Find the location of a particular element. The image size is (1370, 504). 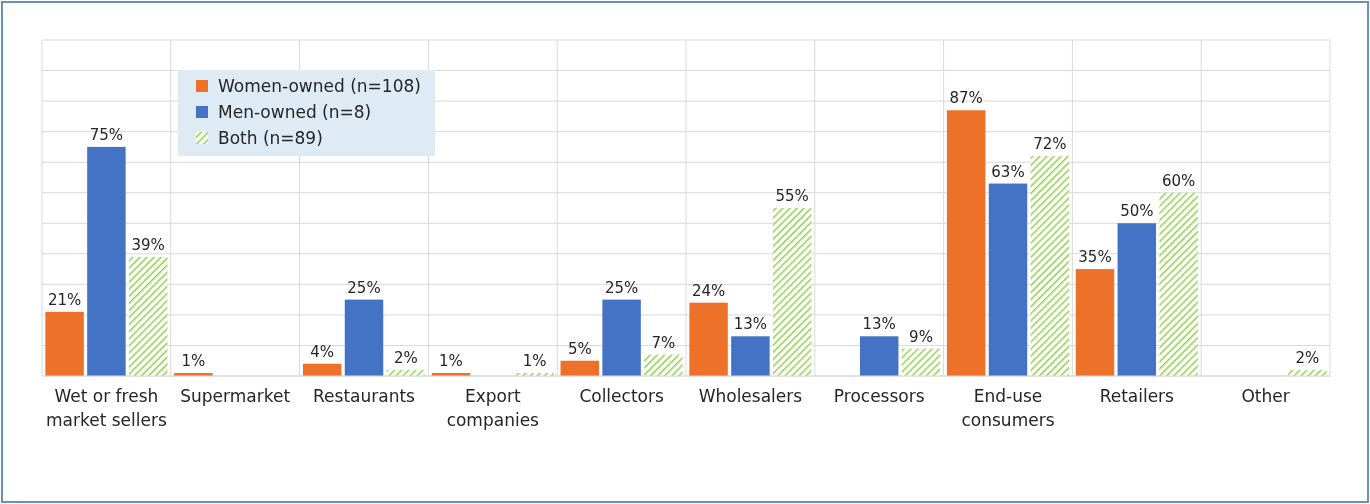

legend-label: Men-owned (n=8) is located at coordinates (295, 111).